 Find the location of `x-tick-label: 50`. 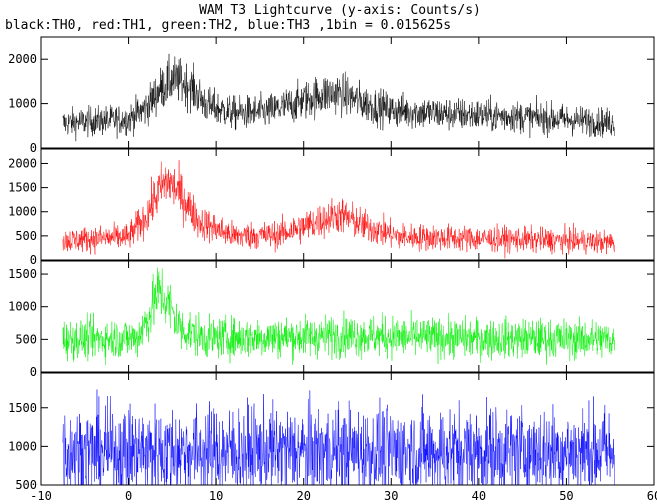

x-tick-label: 50 is located at coordinates (566, 496).